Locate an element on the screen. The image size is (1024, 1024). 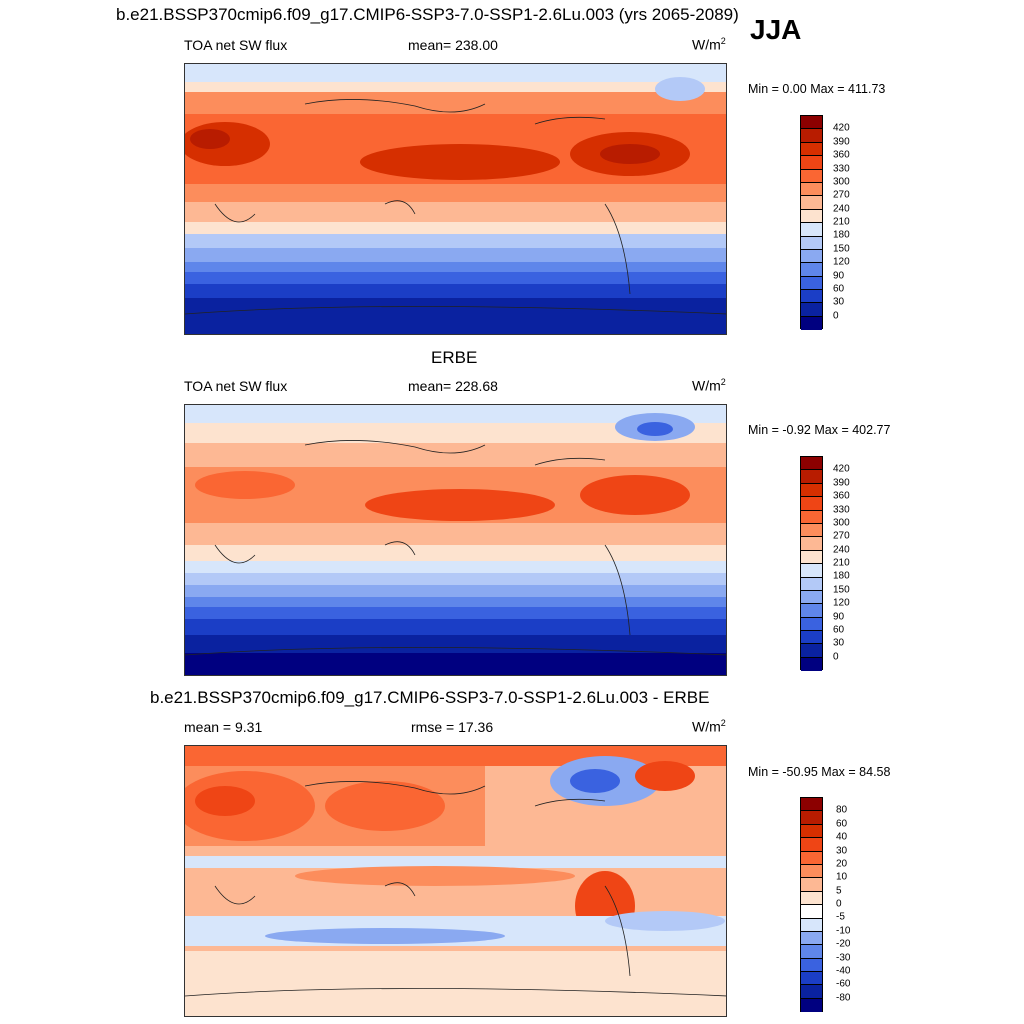
panel3-colorbar is located at coordinates (811, 905).